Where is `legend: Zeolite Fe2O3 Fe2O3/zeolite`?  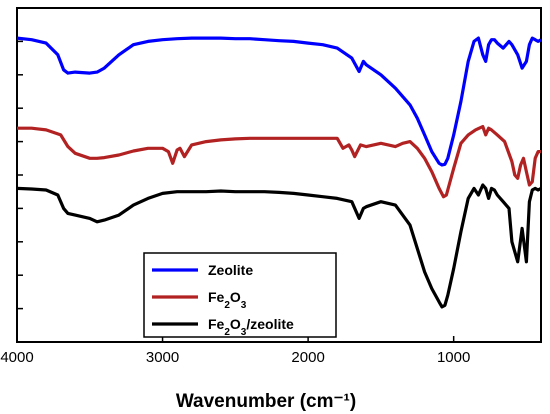 legend: Zeolite Fe2O3 Fe2O3/zeolite is located at coordinates (240, 295).